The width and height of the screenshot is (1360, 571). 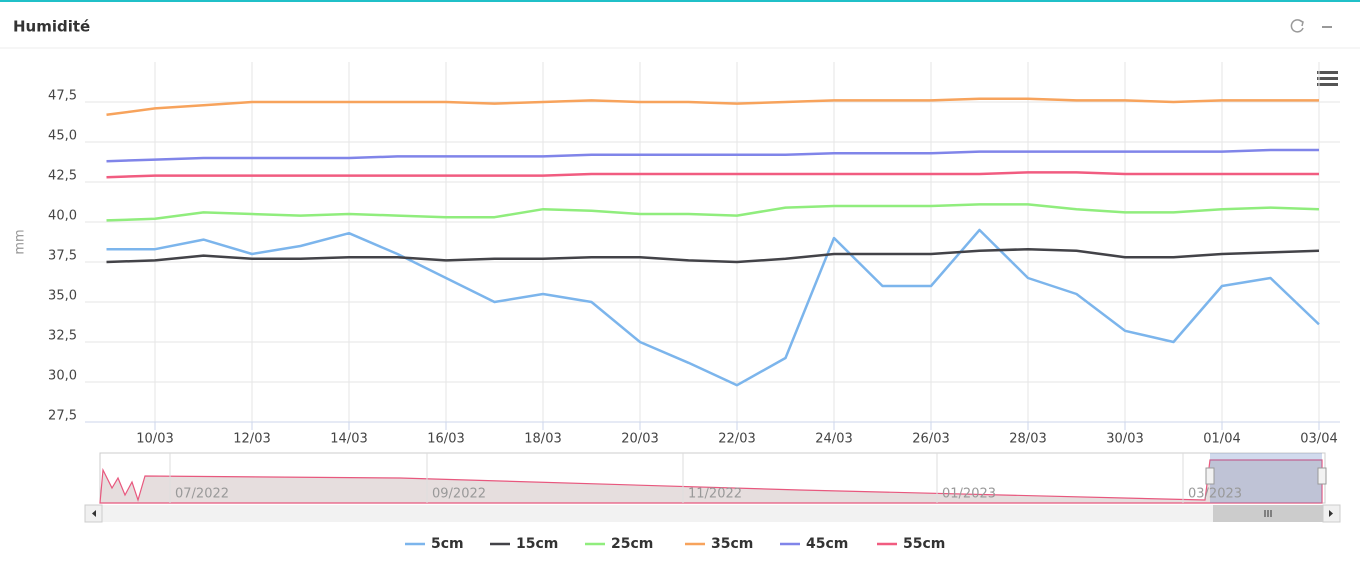 What do you see at coordinates (62, 376) in the screenshot?
I see `y-tick-label: 30,0` at bounding box center [62, 376].